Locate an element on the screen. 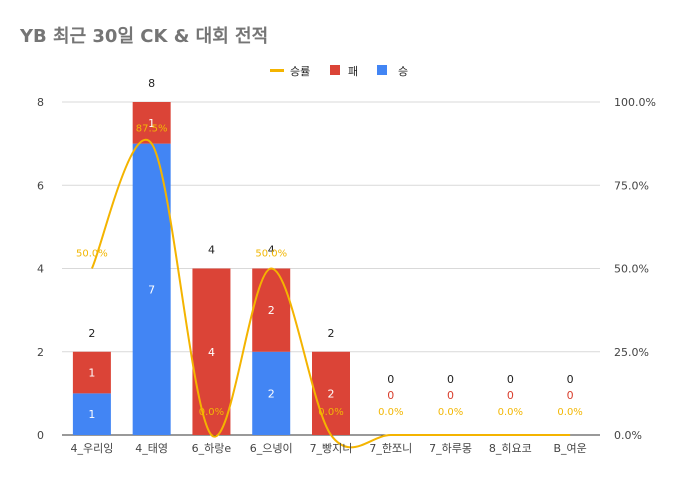 The width and height of the screenshot is (680, 480). y2-tick-label: 50.0% is located at coordinates (631, 269).